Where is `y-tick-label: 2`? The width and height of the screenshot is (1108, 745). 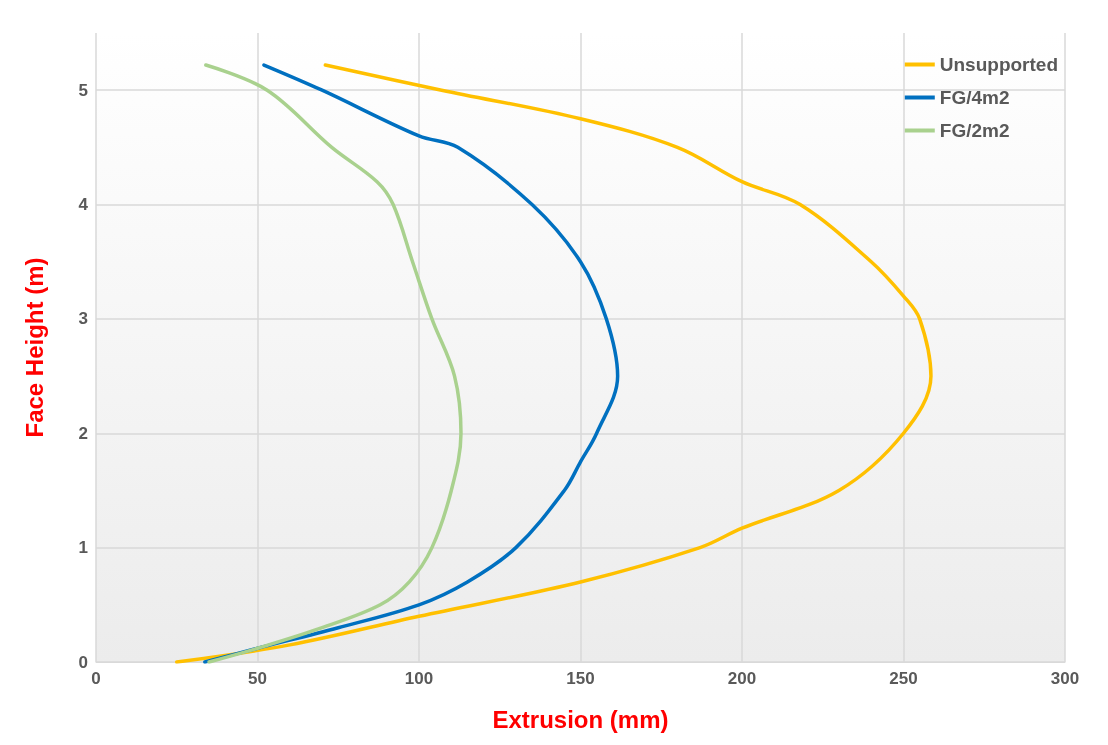 y-tick-label: 2 is located at coordinates (83, 433).